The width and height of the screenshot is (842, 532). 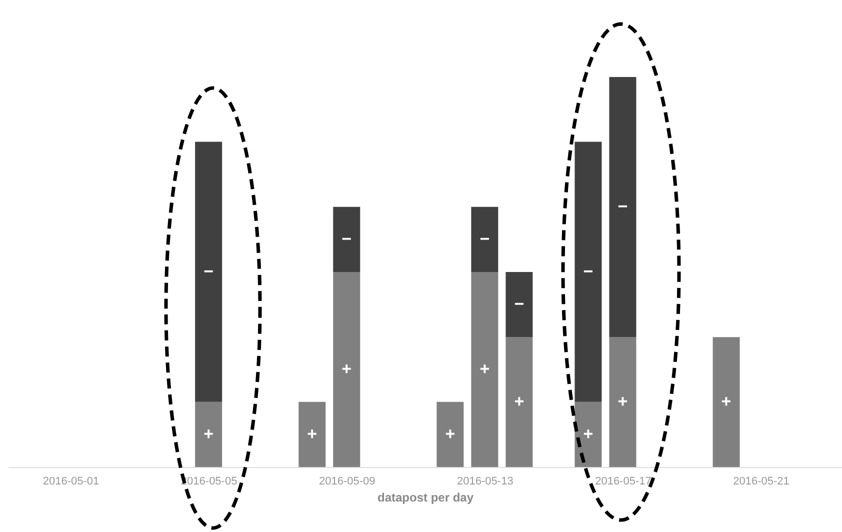 I want to click on x-tick-label: 2016-05-01, so click(x=71, y=482).